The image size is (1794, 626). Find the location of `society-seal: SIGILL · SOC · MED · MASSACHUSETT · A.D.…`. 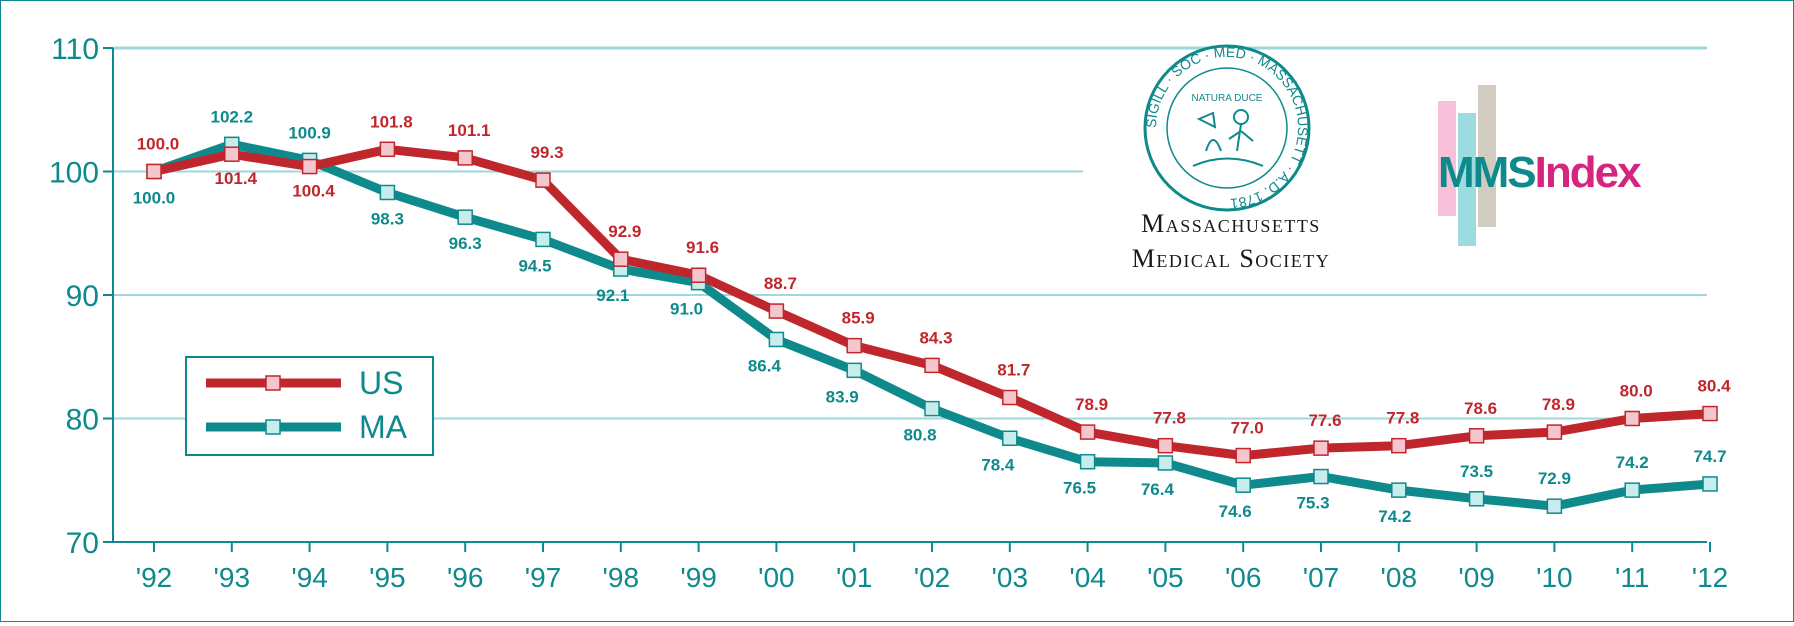

society-seal: SIGILL · SOC · MED · MASSACHUSETT · A.D.… is located at coordinates (1227, 128).